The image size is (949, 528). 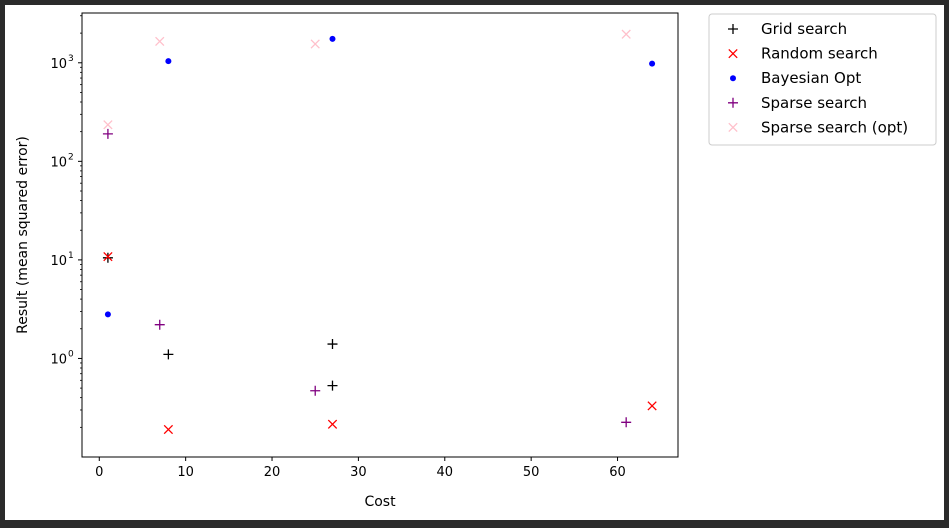 I want to click on x-tick-label: 10, so click(x=185, y=472).